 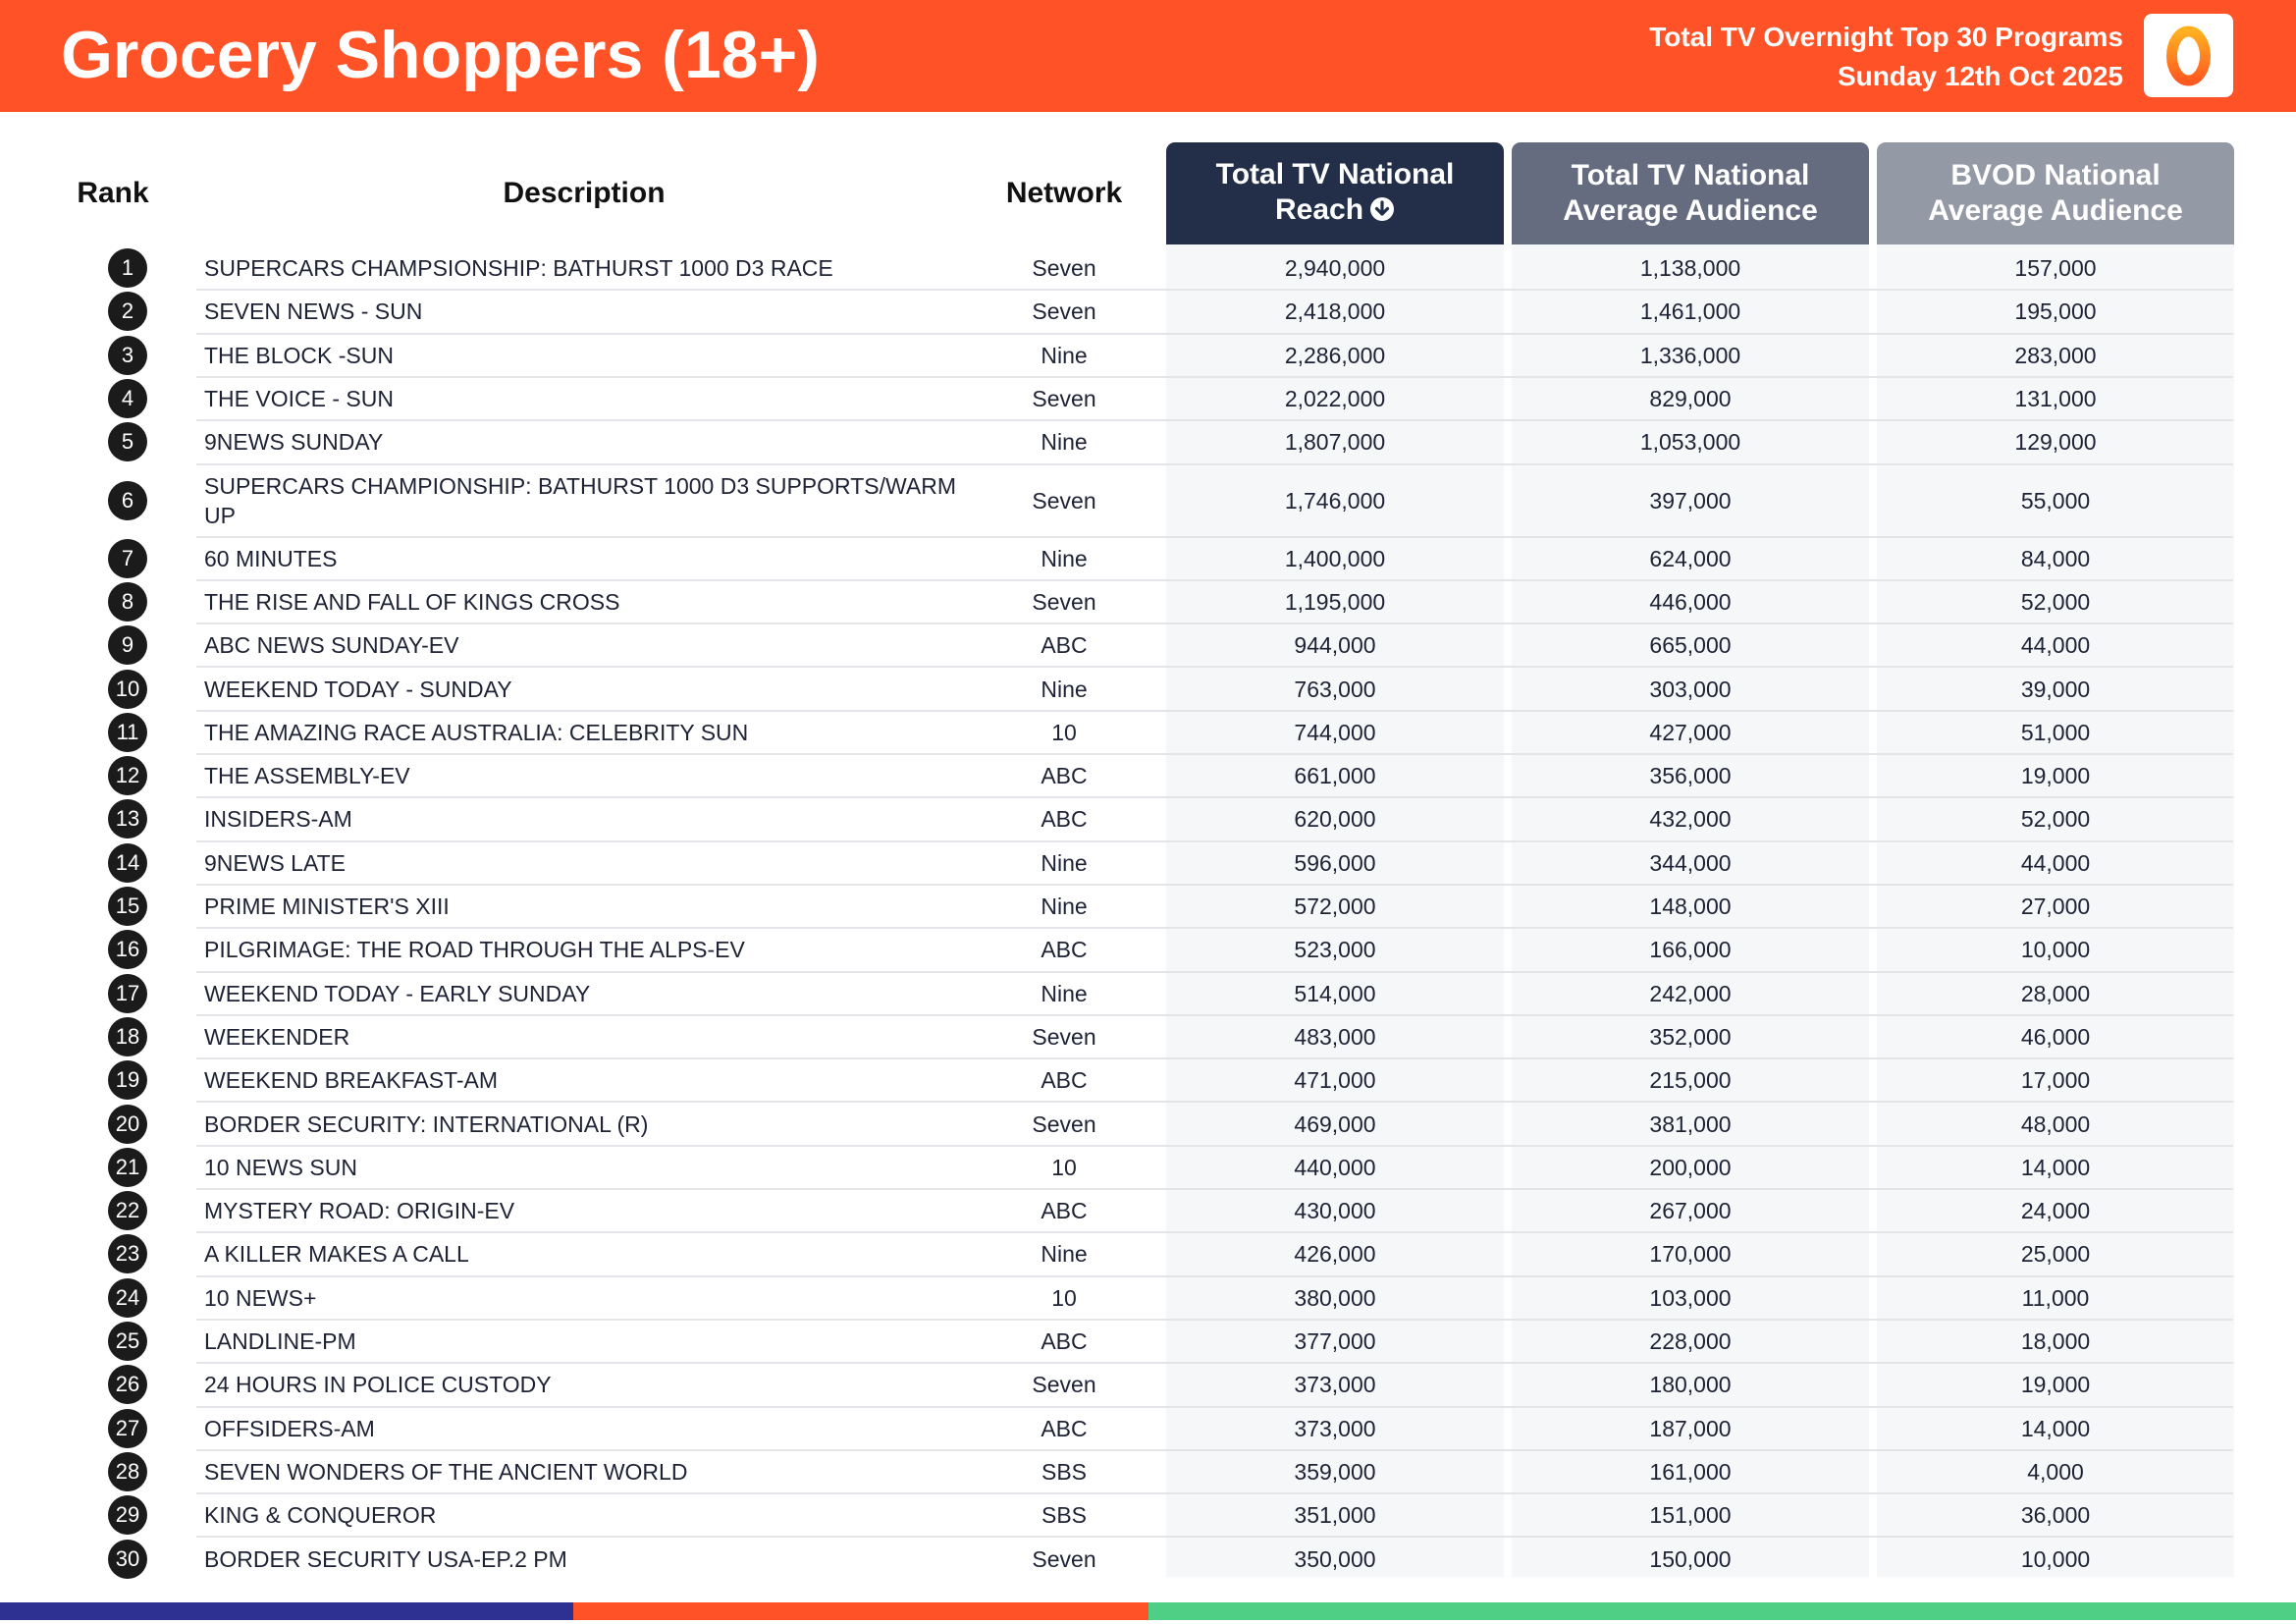 What do you see at coordinates (127, 819) in the screenshot?
I see `rank-badge: 13` at bounding box center [127, 819].